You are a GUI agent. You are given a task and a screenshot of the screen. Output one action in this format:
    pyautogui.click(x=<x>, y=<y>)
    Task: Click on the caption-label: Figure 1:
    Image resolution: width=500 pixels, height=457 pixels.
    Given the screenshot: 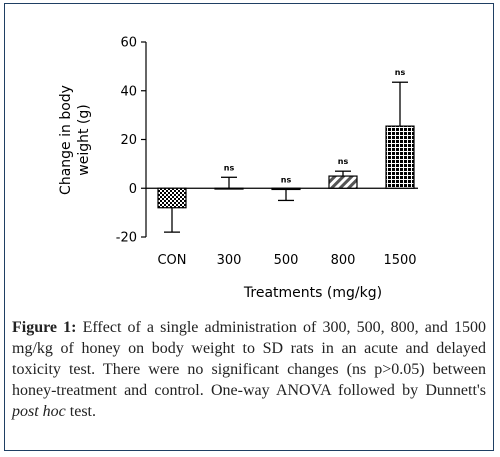 What is the action you would take?
    pyautogui.click(x=44, y=327)
    